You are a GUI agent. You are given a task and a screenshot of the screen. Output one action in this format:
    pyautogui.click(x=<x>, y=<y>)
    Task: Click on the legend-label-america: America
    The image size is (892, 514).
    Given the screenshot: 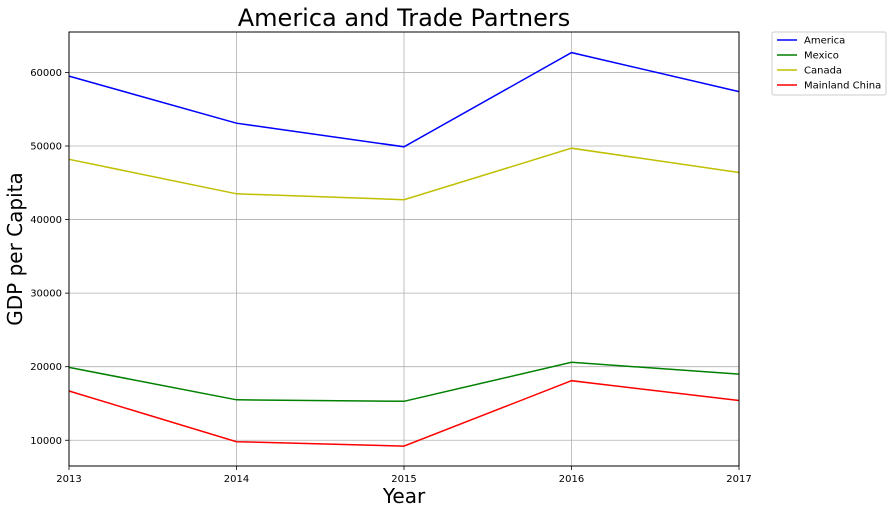 What is the action you would take?
    pyautogui.click(x=824, y=41)
    